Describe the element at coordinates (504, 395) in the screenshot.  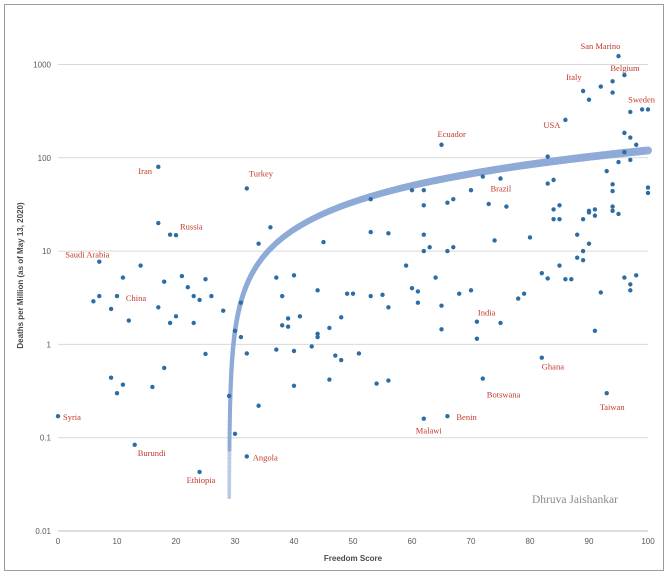
I see `annotation-botswana: Botswana` at that location.